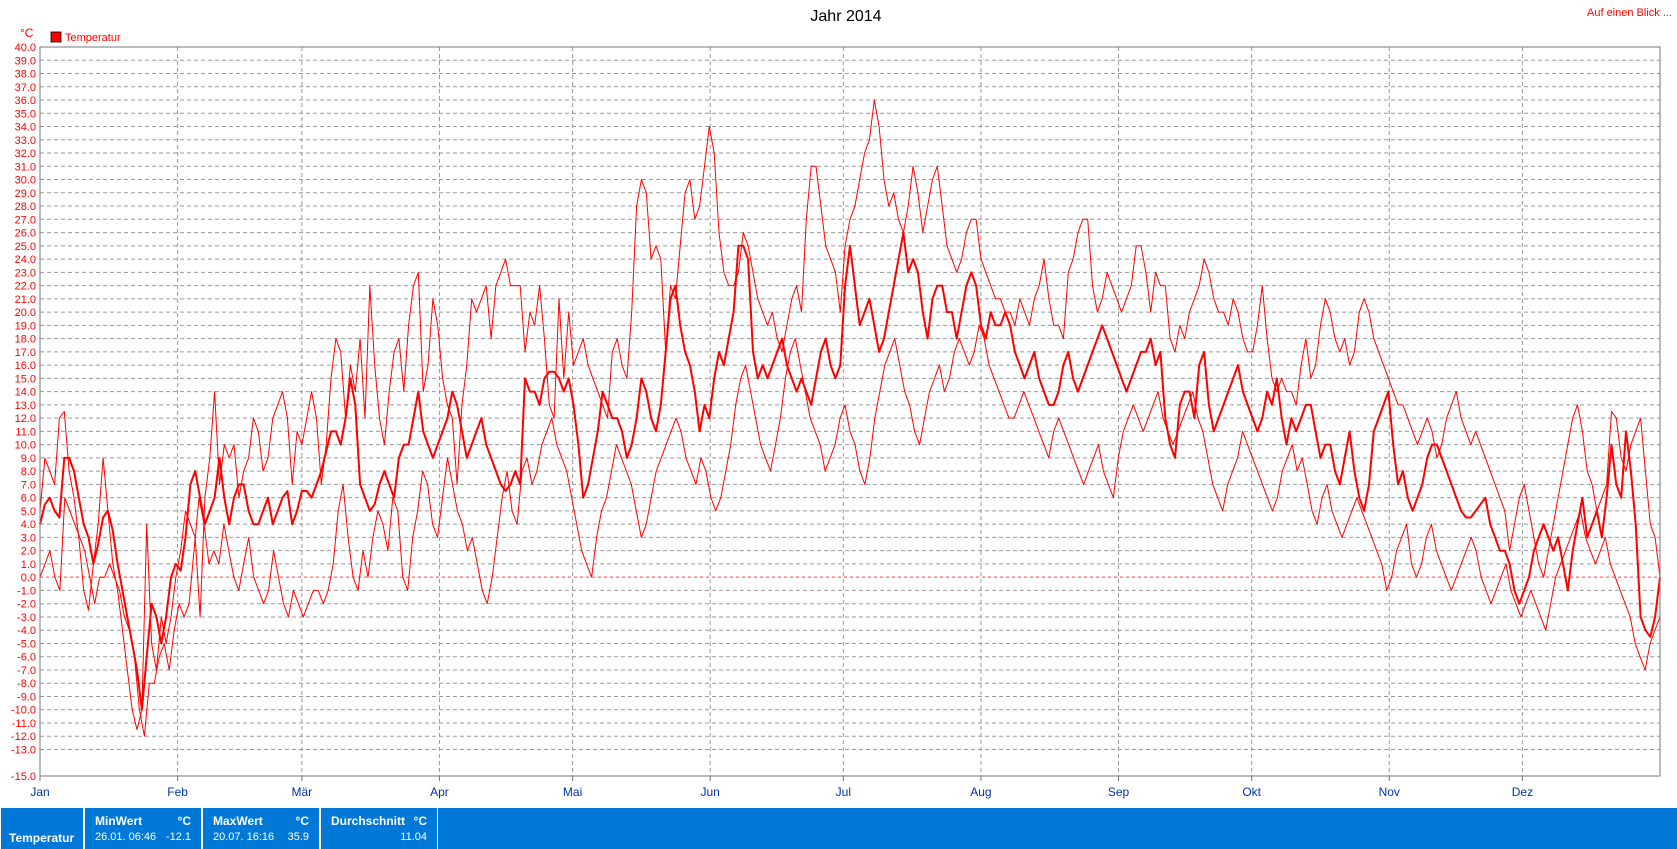  I want to click on x-tick-label: Sep, so click(1119, 792).